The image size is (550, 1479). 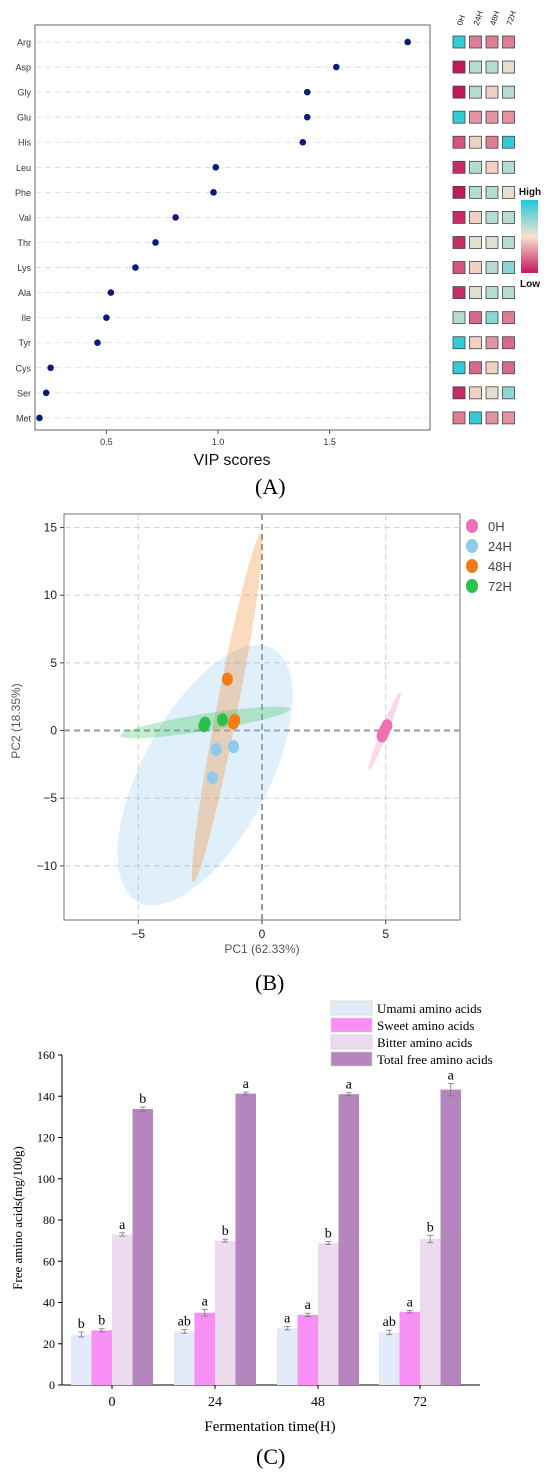 I want to click on vip-category-label: Met, so click(x=24, y=418).